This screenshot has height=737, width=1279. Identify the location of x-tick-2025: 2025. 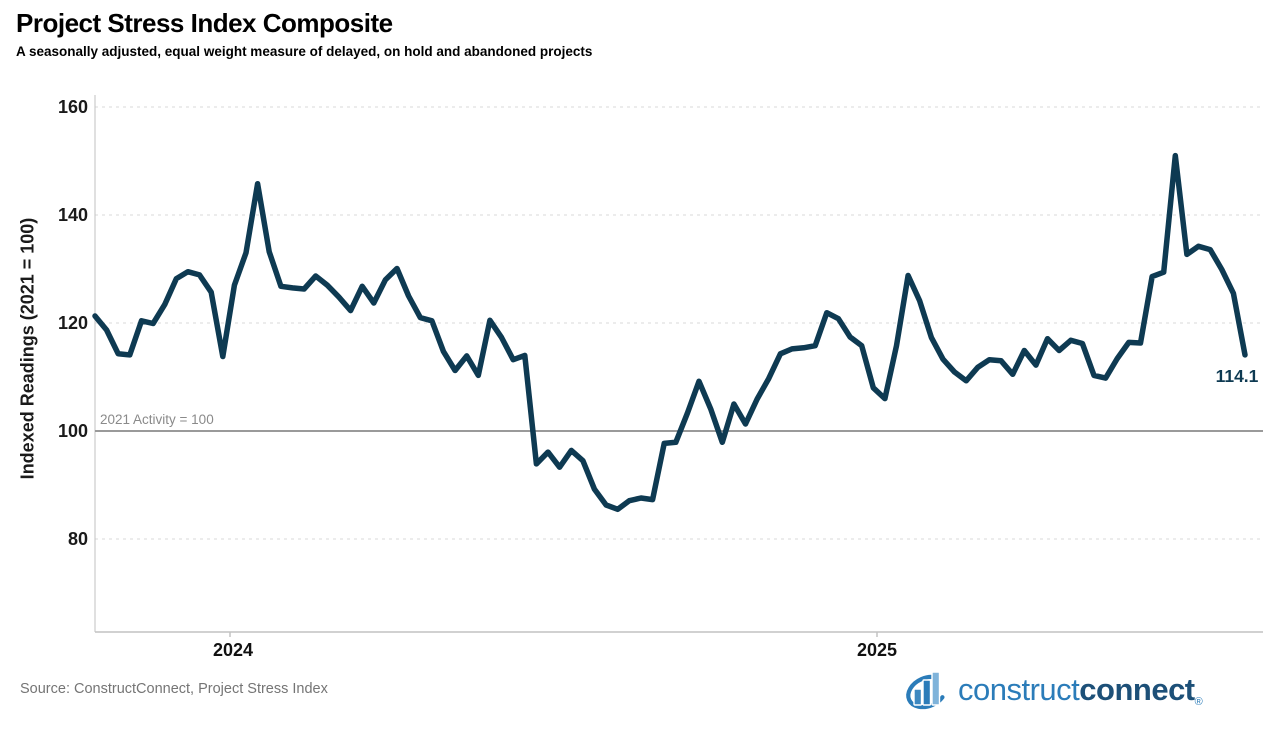
(877, 650).